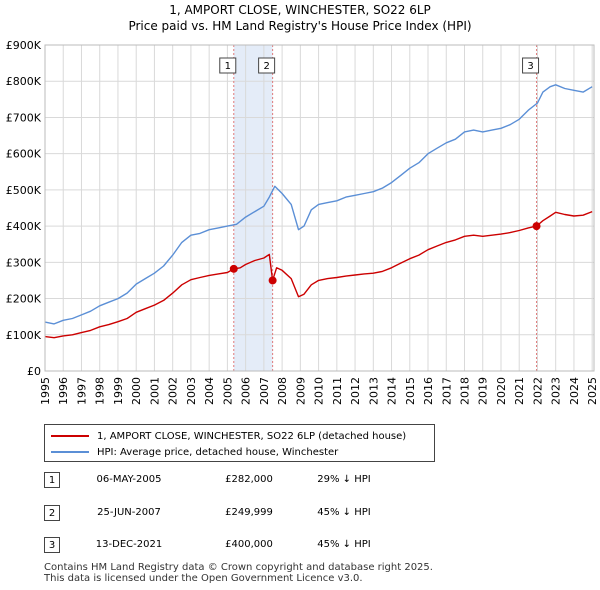  Describe the element at coordinates (52, 545) in the screenshot. I see `sale-number: 3` at that location.